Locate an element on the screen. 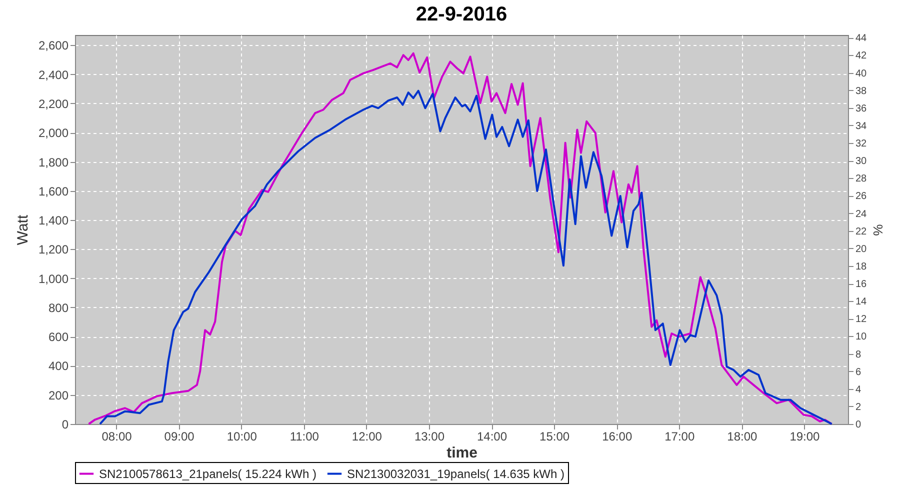  chart-title: 22-9-2016 is located at coordinates (462, 14).